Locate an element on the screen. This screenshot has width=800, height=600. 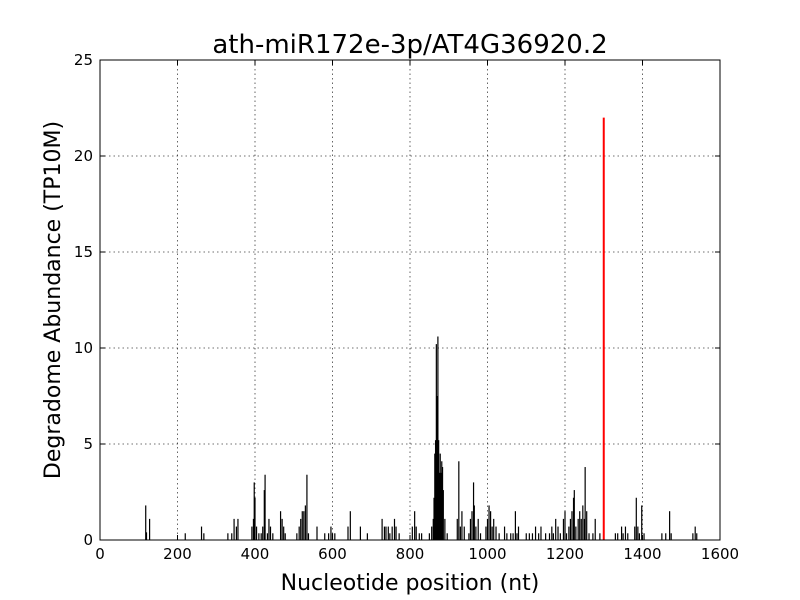
x-axis-label: Nucleotide position (nt) is located at coordinates (410, 583).